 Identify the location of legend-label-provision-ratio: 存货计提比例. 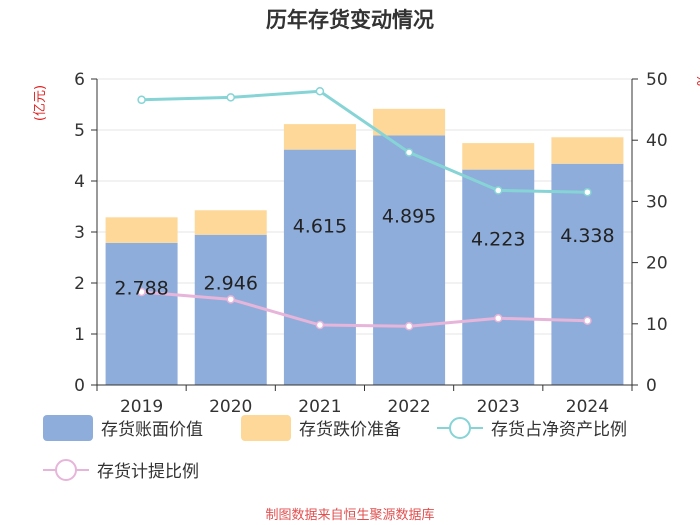
(148, 472).